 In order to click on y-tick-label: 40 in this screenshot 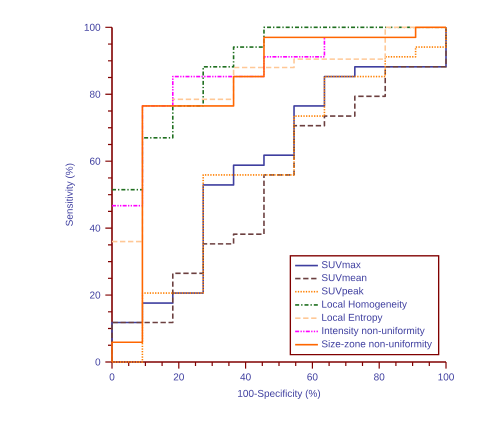, I will do `click(95, 228)`.